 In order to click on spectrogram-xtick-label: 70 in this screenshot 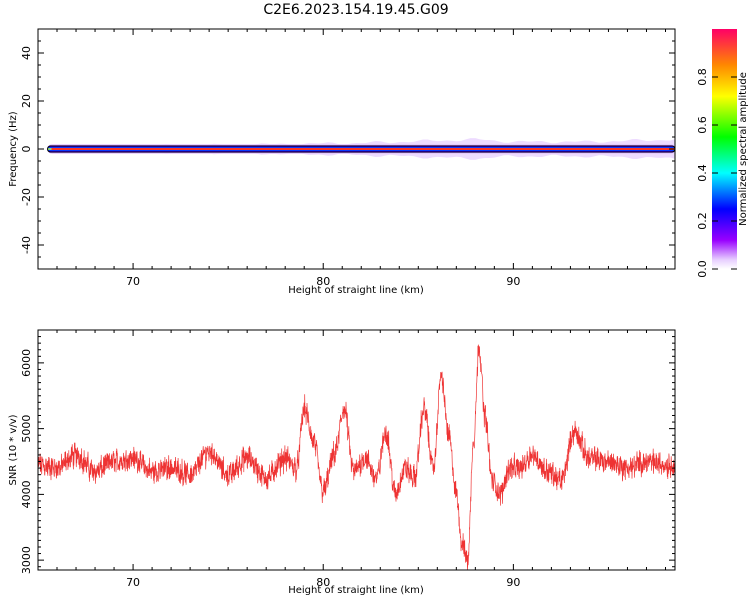, I will do `click(133, 281)`.